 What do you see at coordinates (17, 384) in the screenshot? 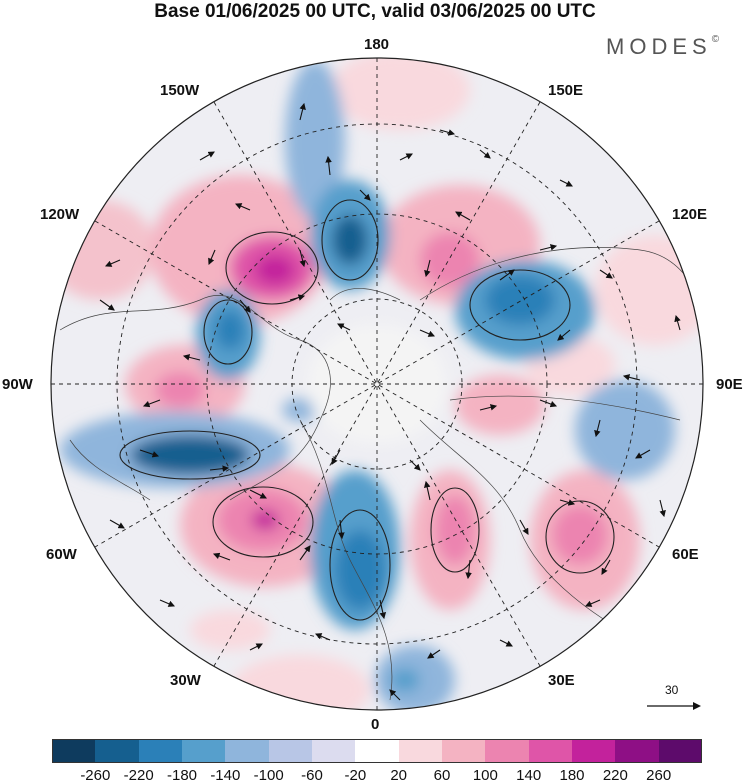
I see `lon-label-90w: 90W` at bounding box center [17, 384].